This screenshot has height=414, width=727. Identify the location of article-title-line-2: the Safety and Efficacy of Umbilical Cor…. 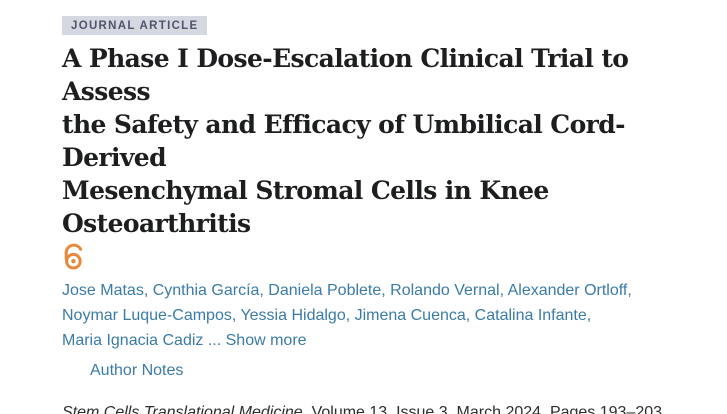
(344, 141).